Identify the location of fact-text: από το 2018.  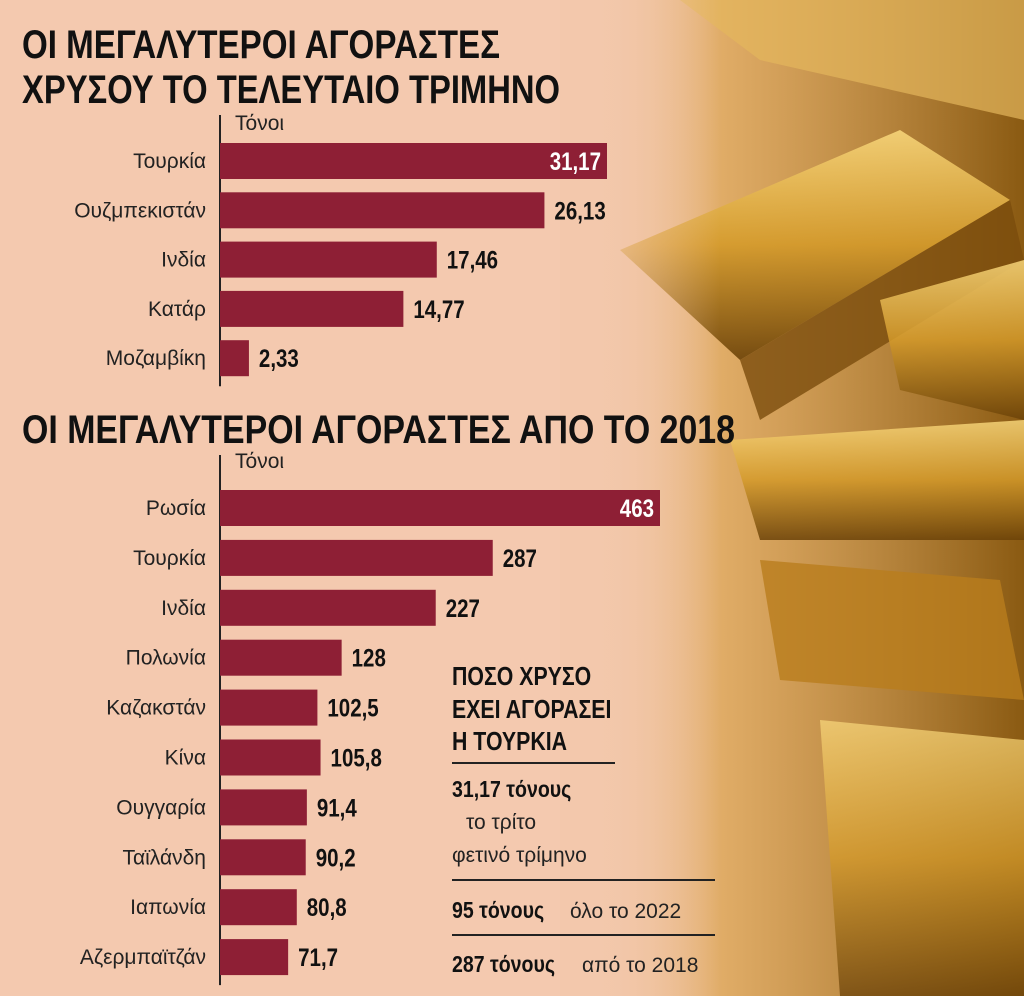
(640, 965).